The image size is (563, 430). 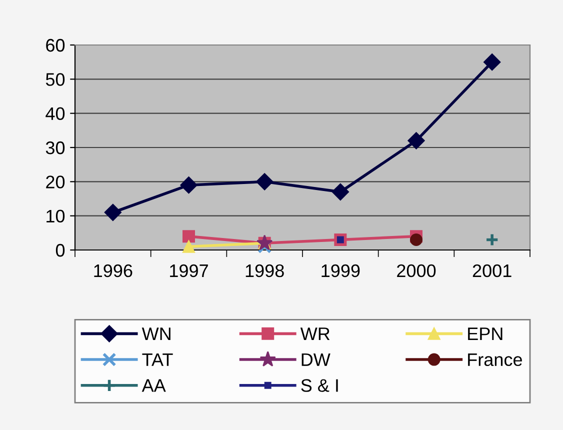 What do you see at coordinates (315, 334) in the screenshot?
I see `legend-label: WR` at bounding box center [315, 334].